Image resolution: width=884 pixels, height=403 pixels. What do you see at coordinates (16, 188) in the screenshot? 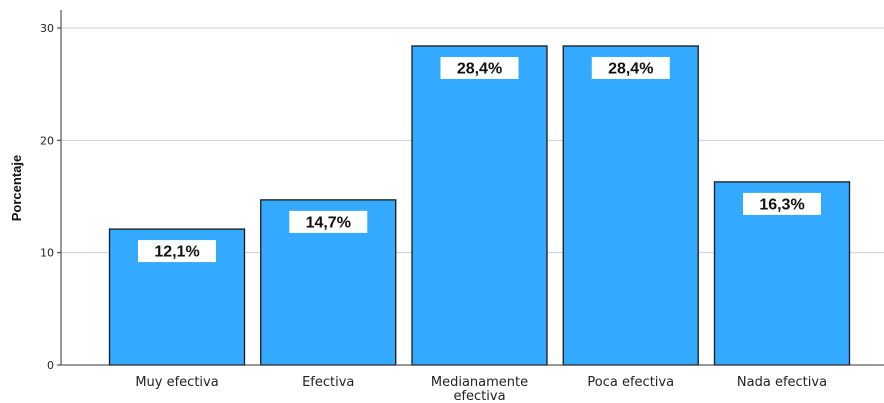
I see `y-axis-title: Porcentaje` at bounding box center [16, 188].